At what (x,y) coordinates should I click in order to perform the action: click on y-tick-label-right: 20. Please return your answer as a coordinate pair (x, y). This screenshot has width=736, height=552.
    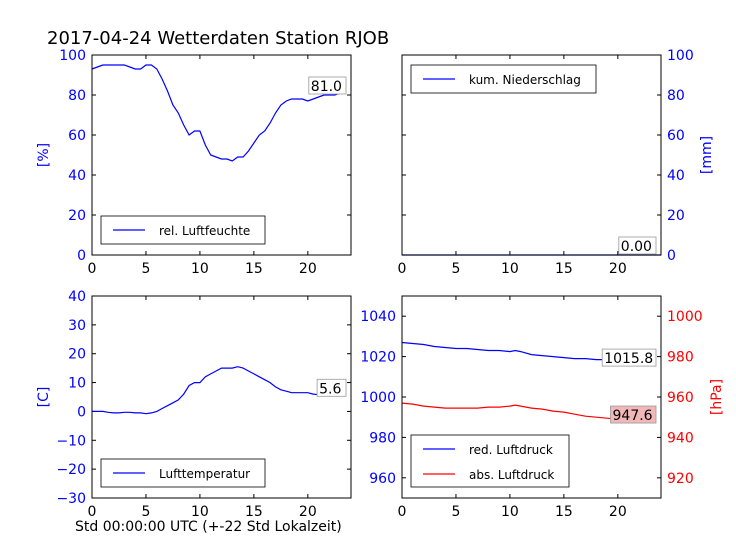
    Looking at the image, I should click on (676, 216).